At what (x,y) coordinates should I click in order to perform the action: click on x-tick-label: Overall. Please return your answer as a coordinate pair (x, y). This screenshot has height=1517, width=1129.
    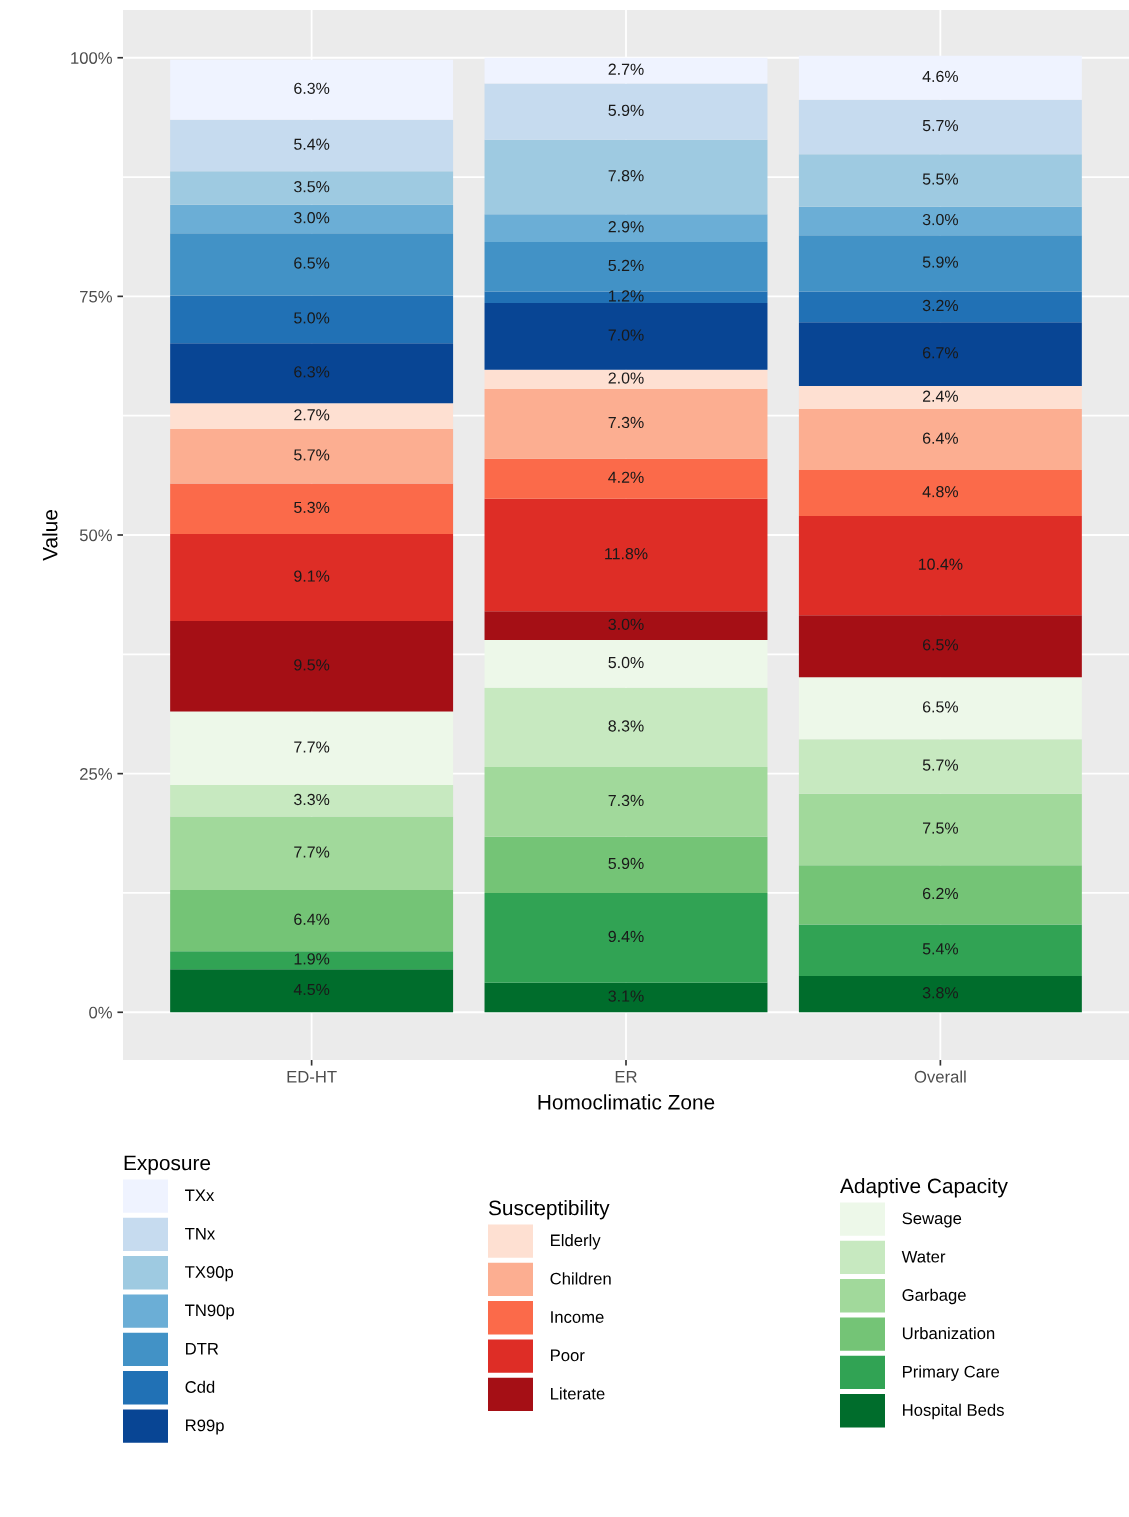
    Looking at the image, I should click on (940, 1076).